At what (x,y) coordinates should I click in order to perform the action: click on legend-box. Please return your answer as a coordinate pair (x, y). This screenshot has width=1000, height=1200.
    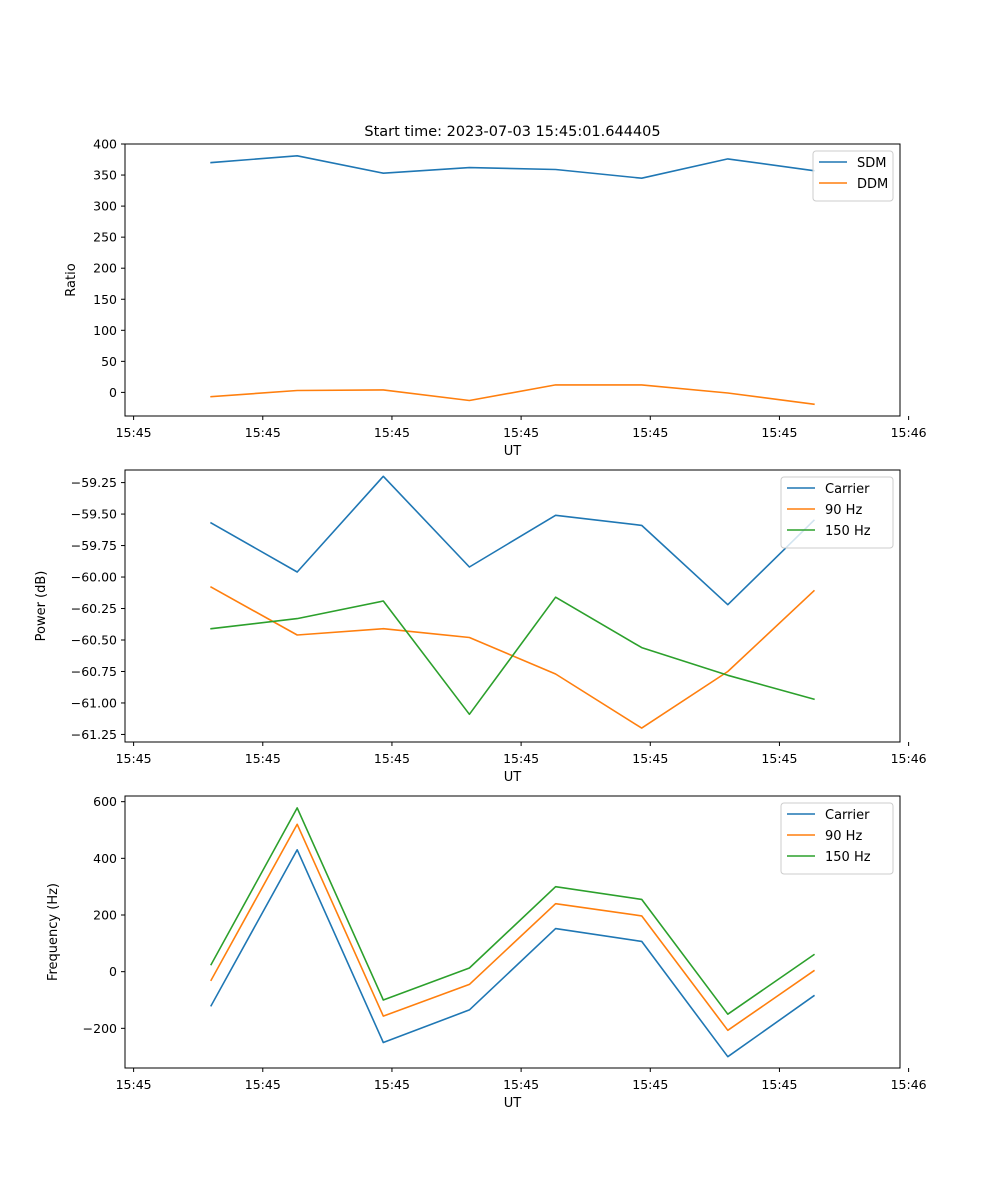
    Looking at the image, I should click on (853, 176).